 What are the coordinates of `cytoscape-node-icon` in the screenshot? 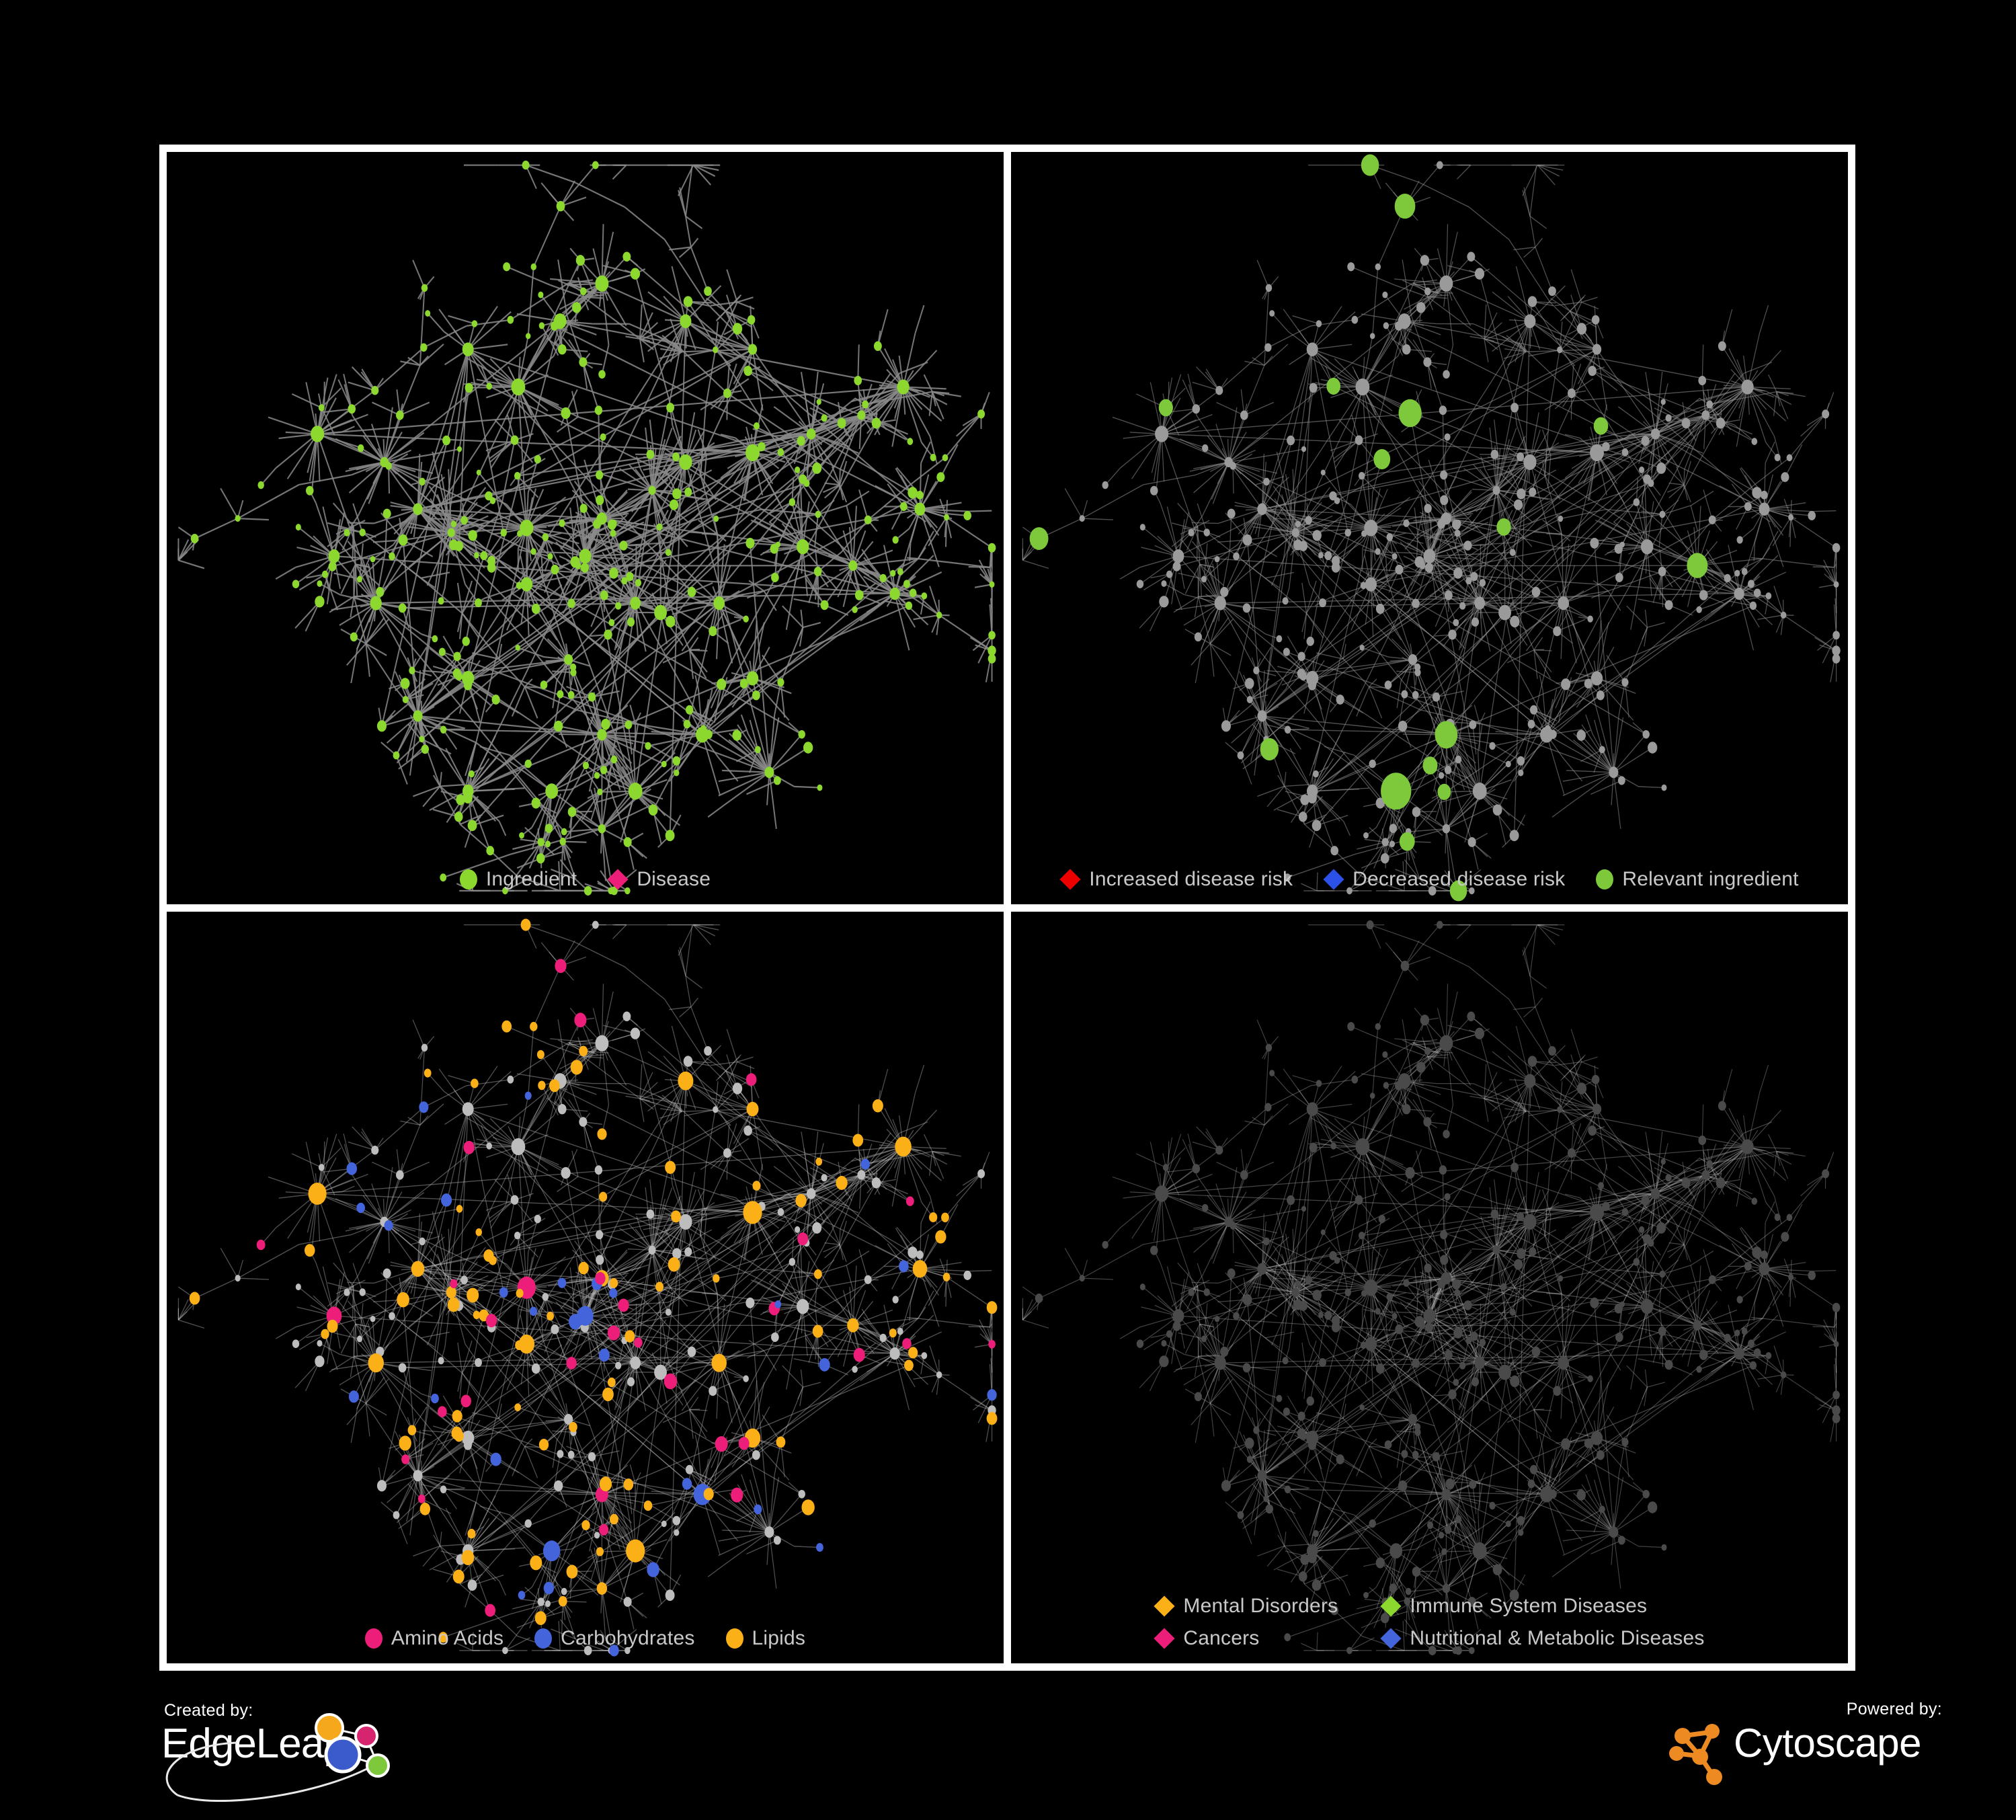 It's located at (1695, 1754).